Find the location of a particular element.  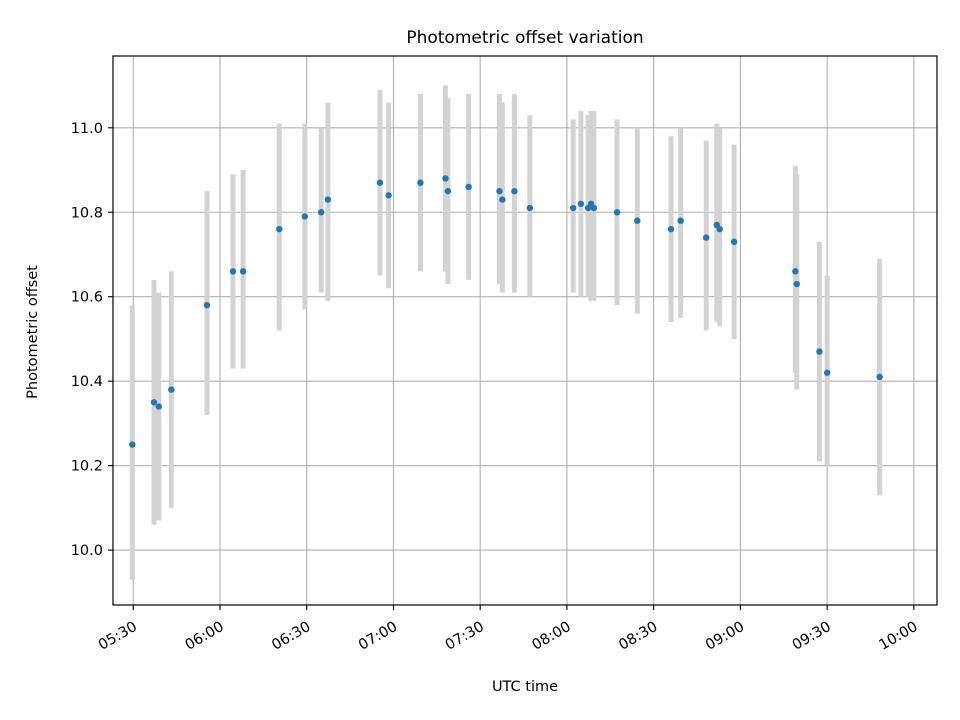

x-tick-label: 05:30 is located at coordinates (118, 636).